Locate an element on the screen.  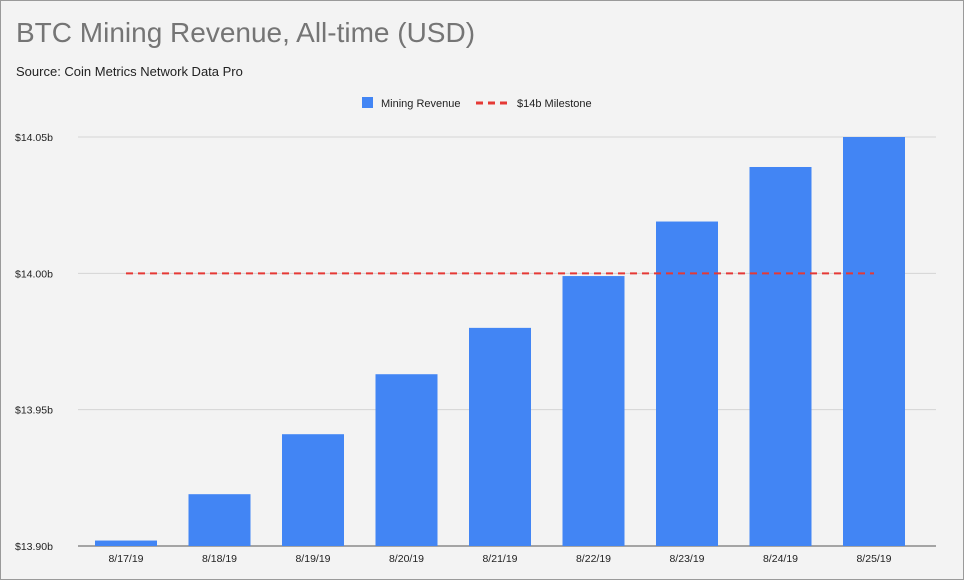
x-tick-label: 8/24/19 is located at coordinates (780, 559).